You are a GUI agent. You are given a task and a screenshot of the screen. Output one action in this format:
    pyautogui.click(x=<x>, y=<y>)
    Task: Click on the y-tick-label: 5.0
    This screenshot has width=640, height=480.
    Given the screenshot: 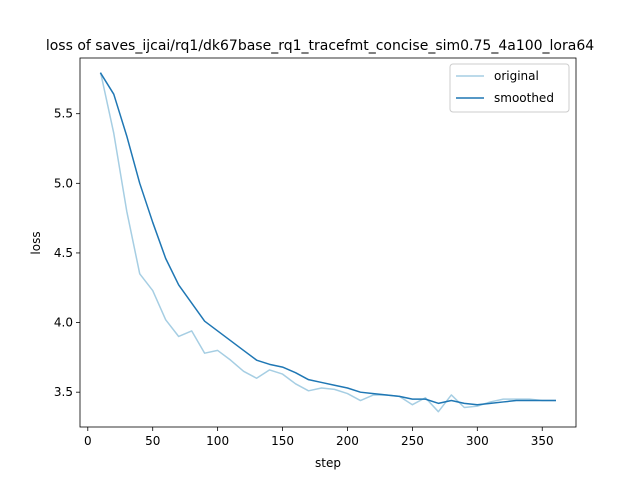 What is the action you would take?
    pyautogui.click(x=63, y=183)
    